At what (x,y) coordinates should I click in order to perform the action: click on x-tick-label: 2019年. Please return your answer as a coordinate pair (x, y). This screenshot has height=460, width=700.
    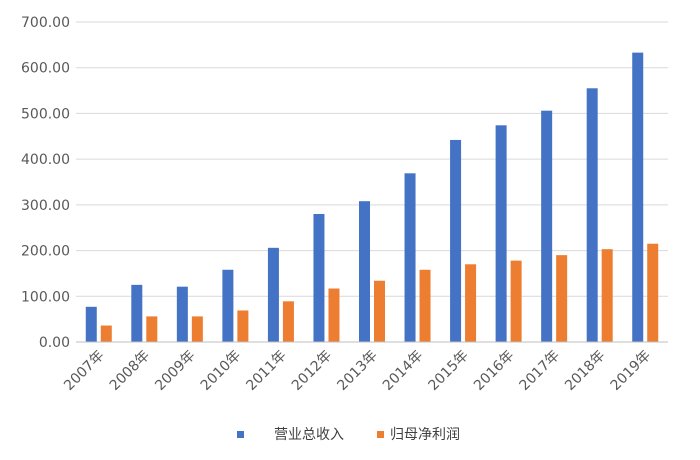
    Looking at the image, I should click on (631, 371).